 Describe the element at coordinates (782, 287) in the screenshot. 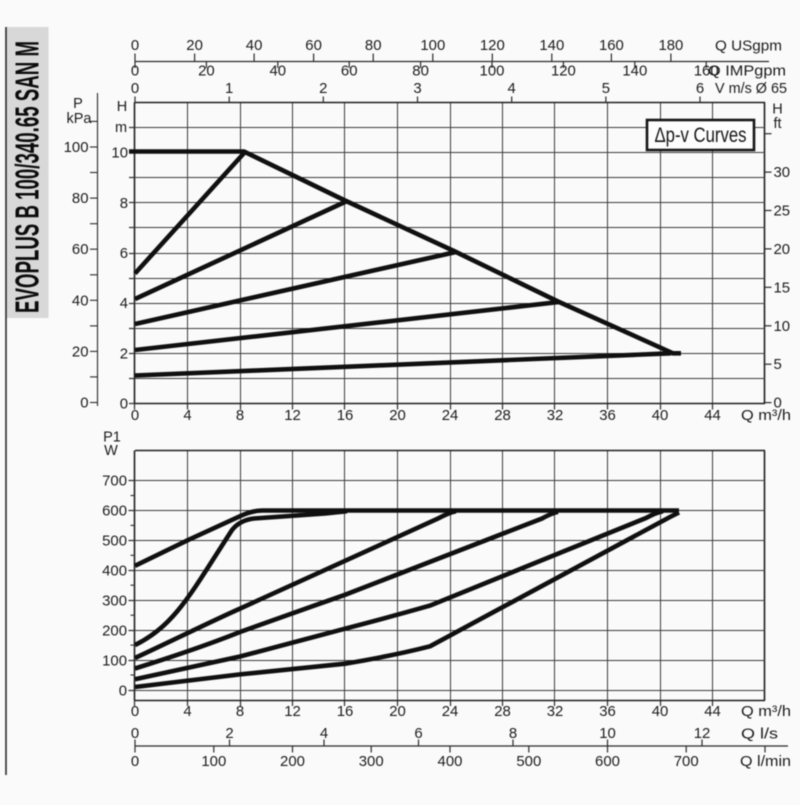

I see `svg-text: 15` at that location.